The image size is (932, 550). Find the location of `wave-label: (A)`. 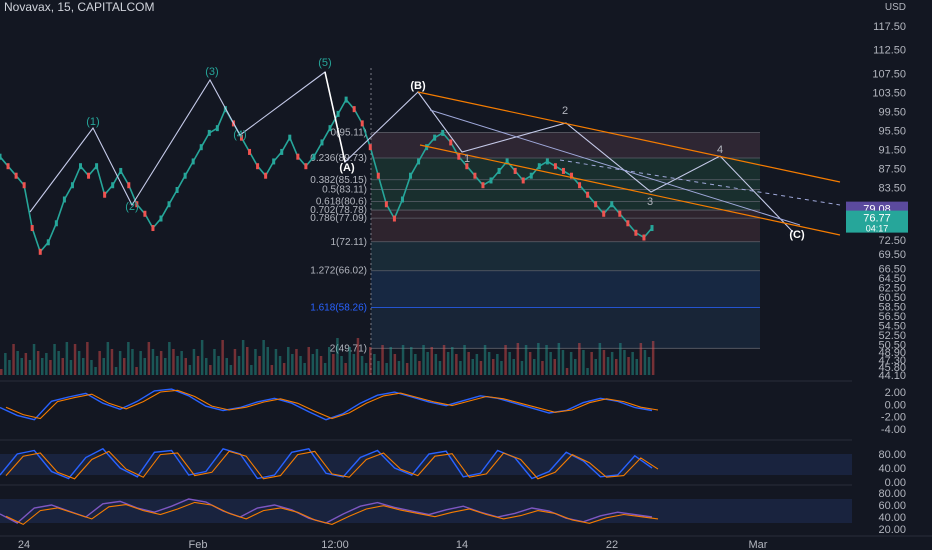

wave-label: (A) is located at coordinates (347, 168).